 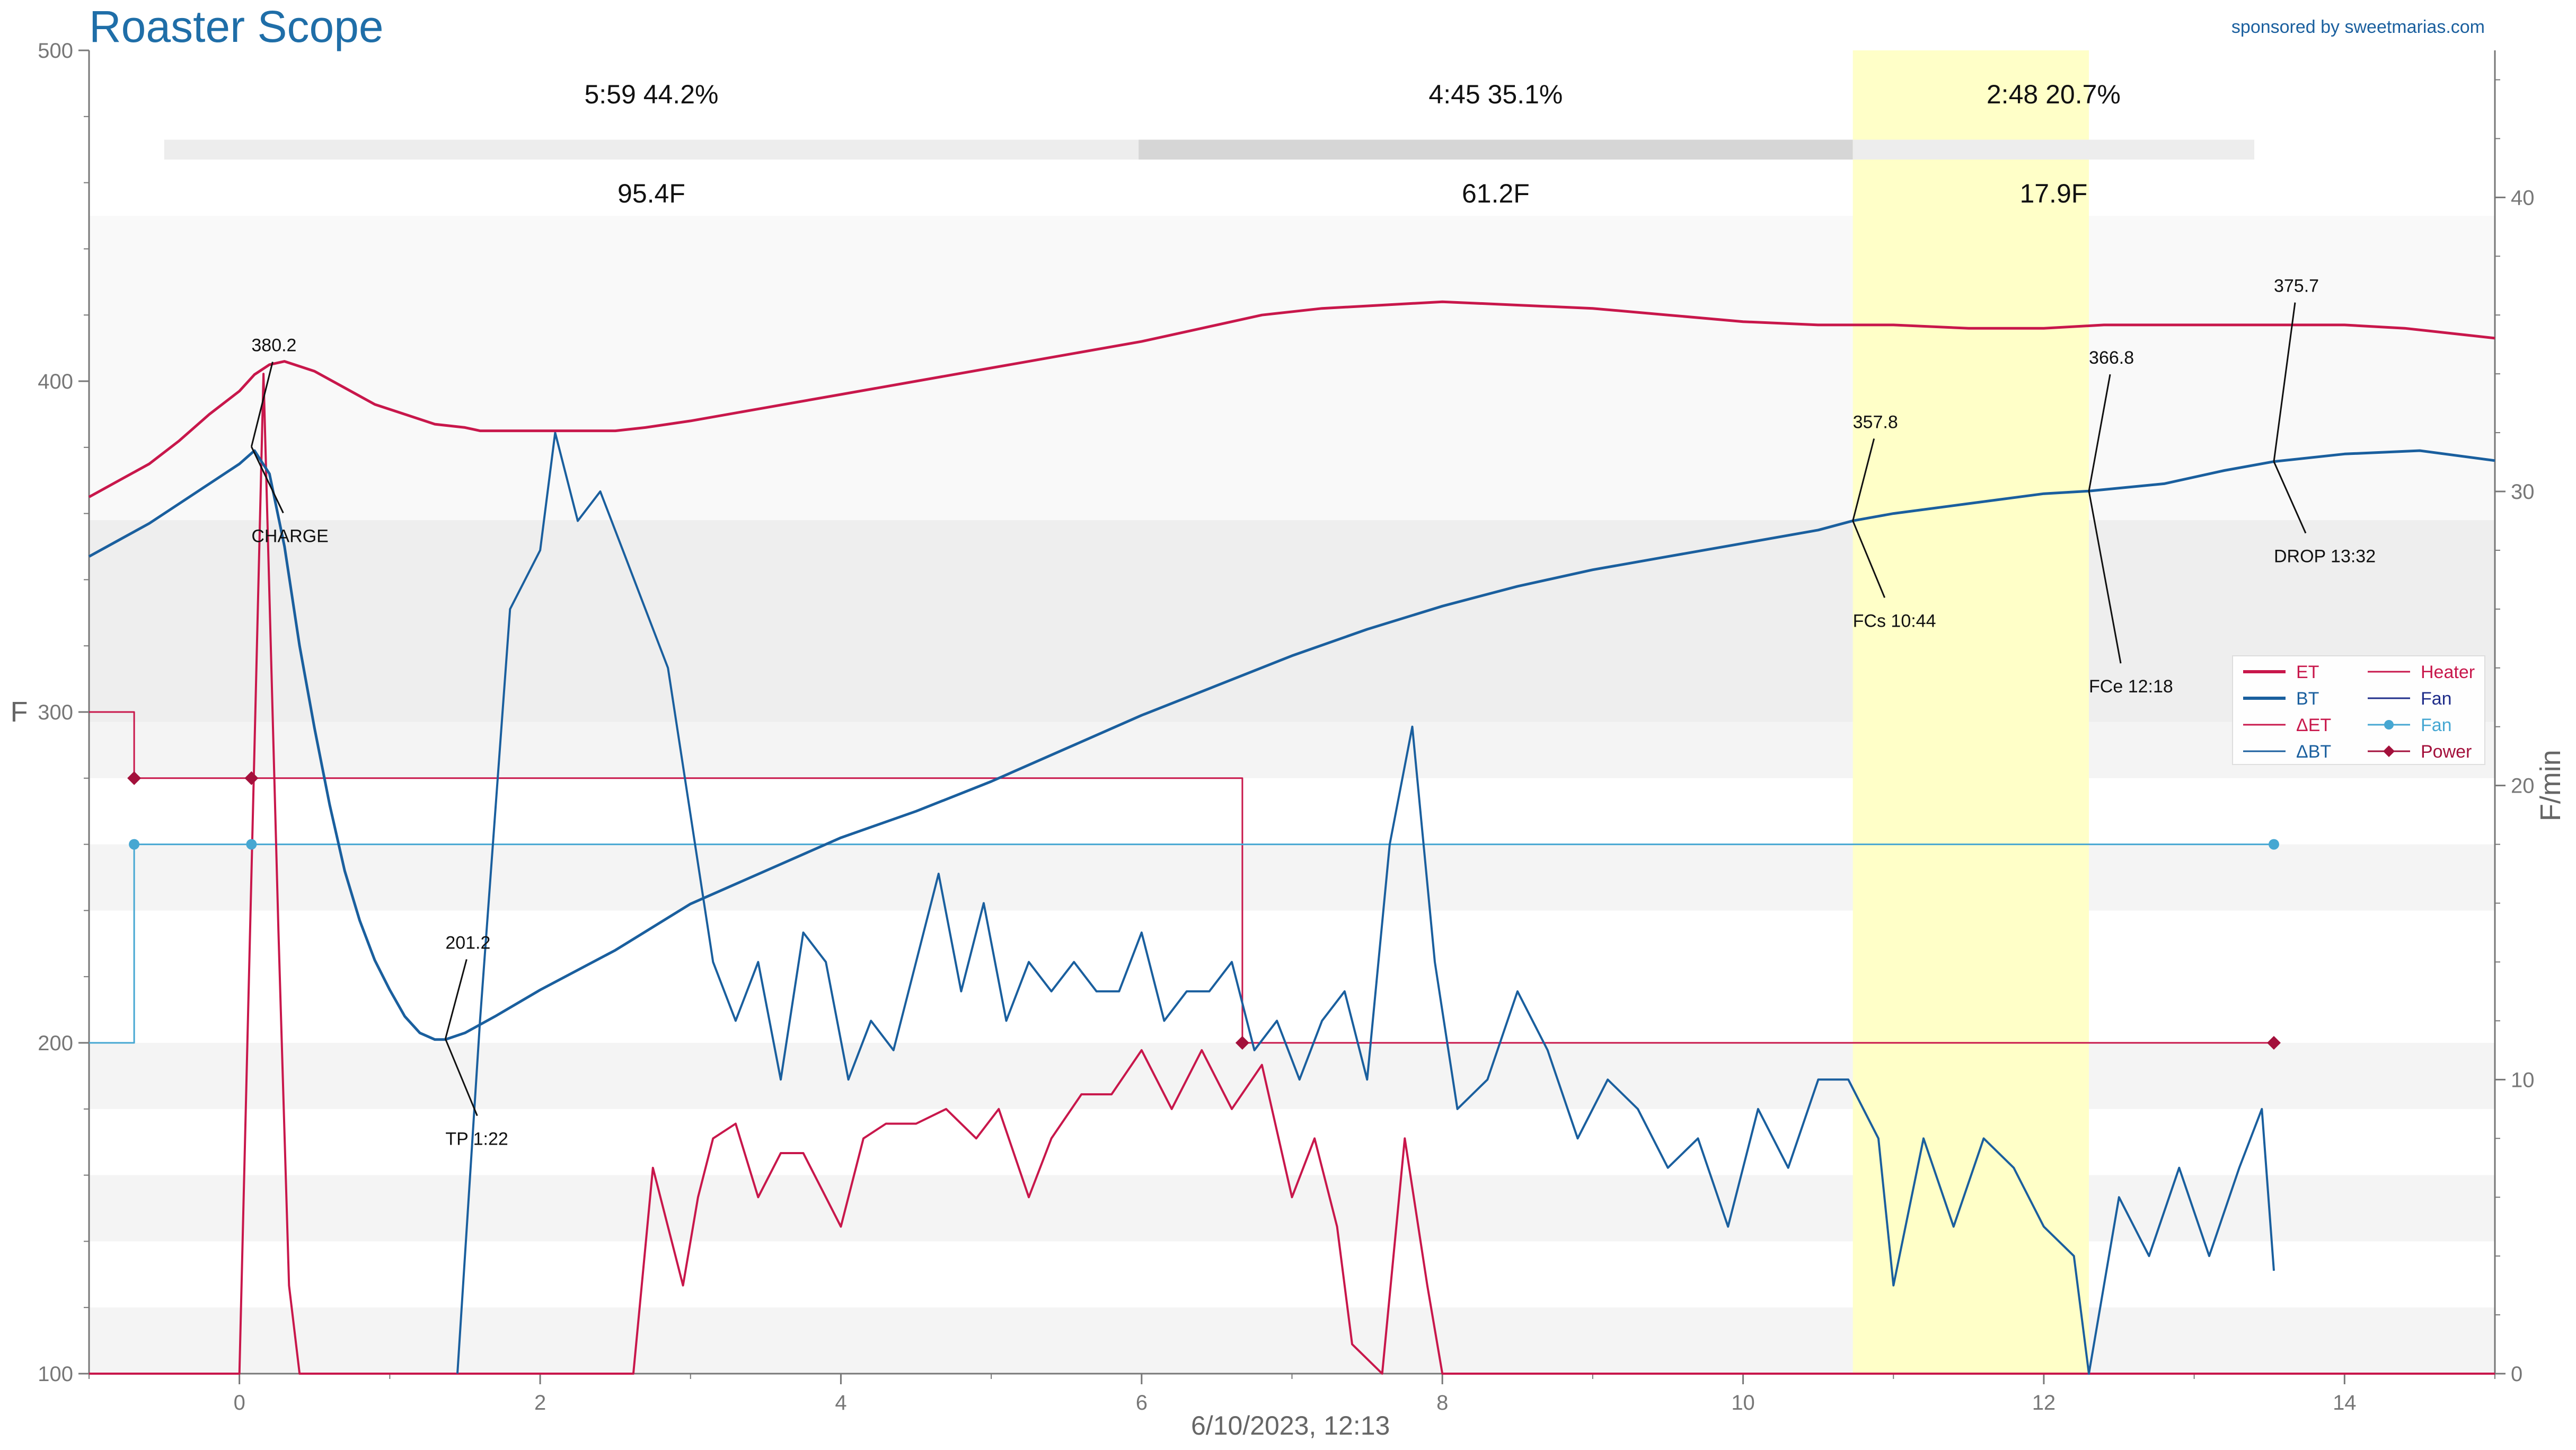 What do you see at coordinates (2523, 787) in the screenshot?
I see `y-right-tick-label: 20` at bounding box center [2523, 787].